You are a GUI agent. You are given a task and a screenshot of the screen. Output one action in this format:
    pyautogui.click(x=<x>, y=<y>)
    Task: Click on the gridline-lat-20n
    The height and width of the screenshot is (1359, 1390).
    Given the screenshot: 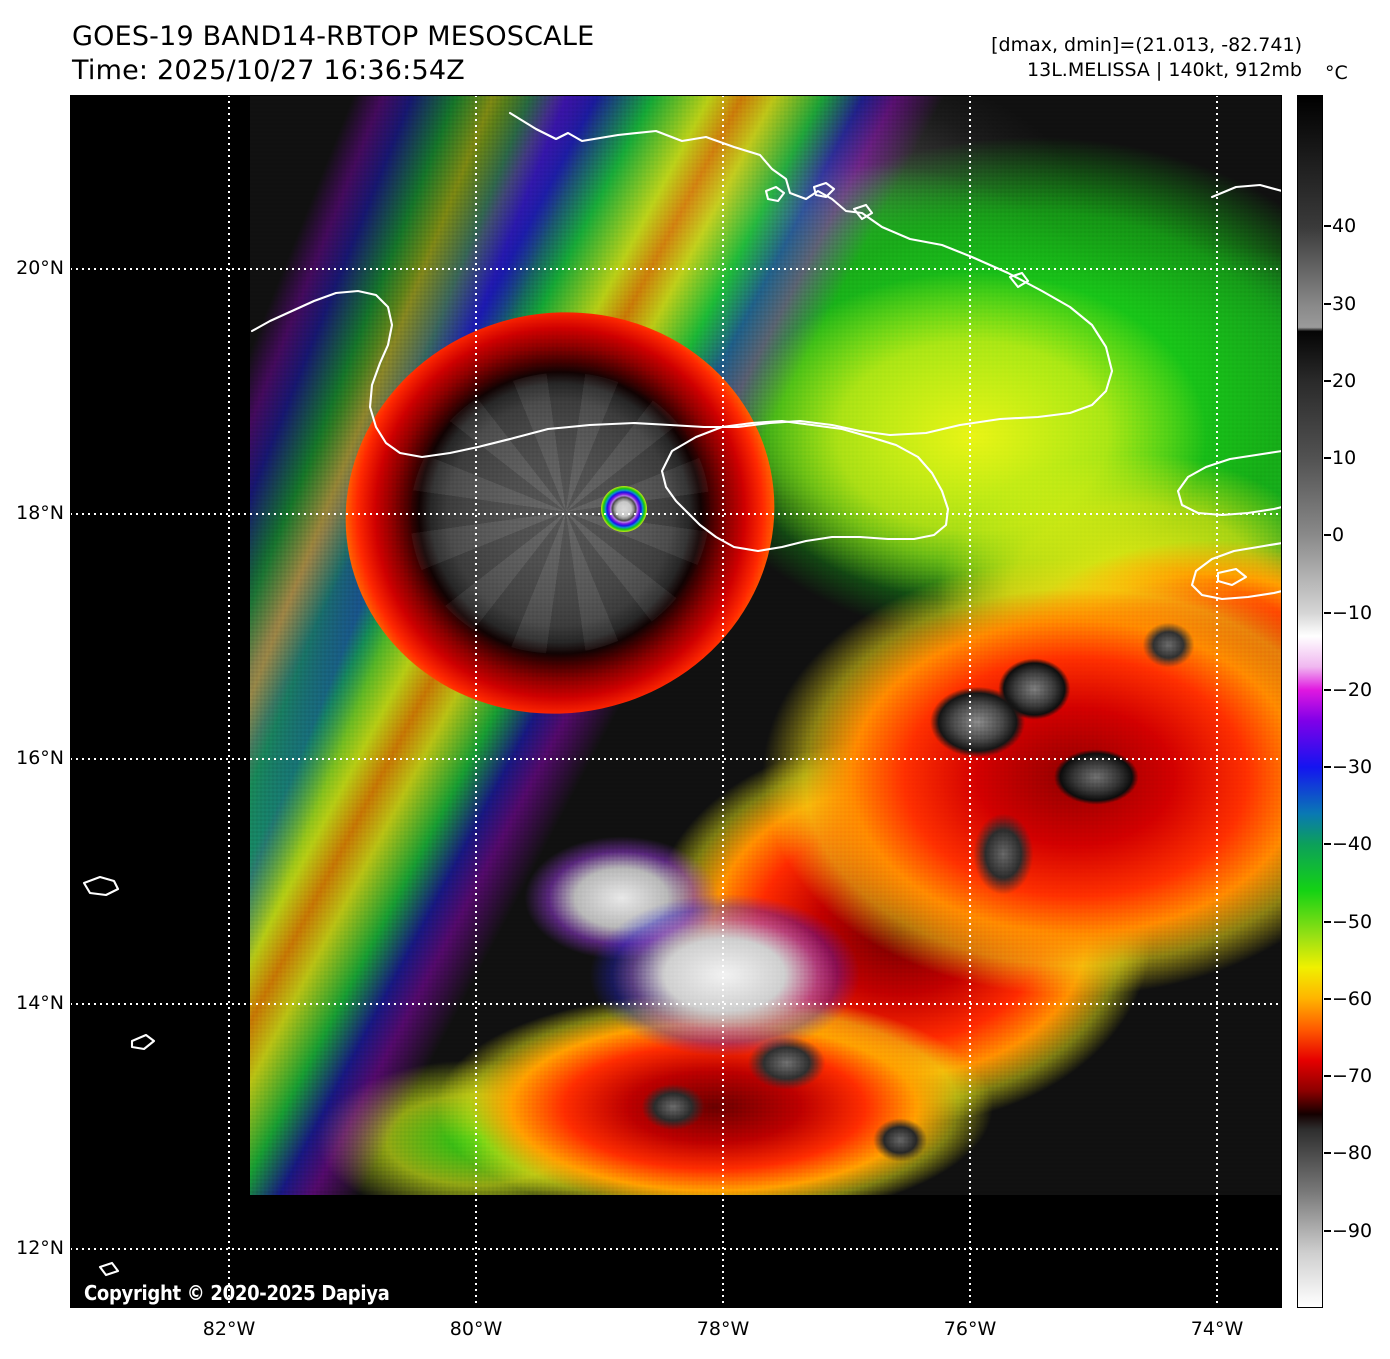 What is the action you would take?
    pyautogui.click(x=676, y=269)
    